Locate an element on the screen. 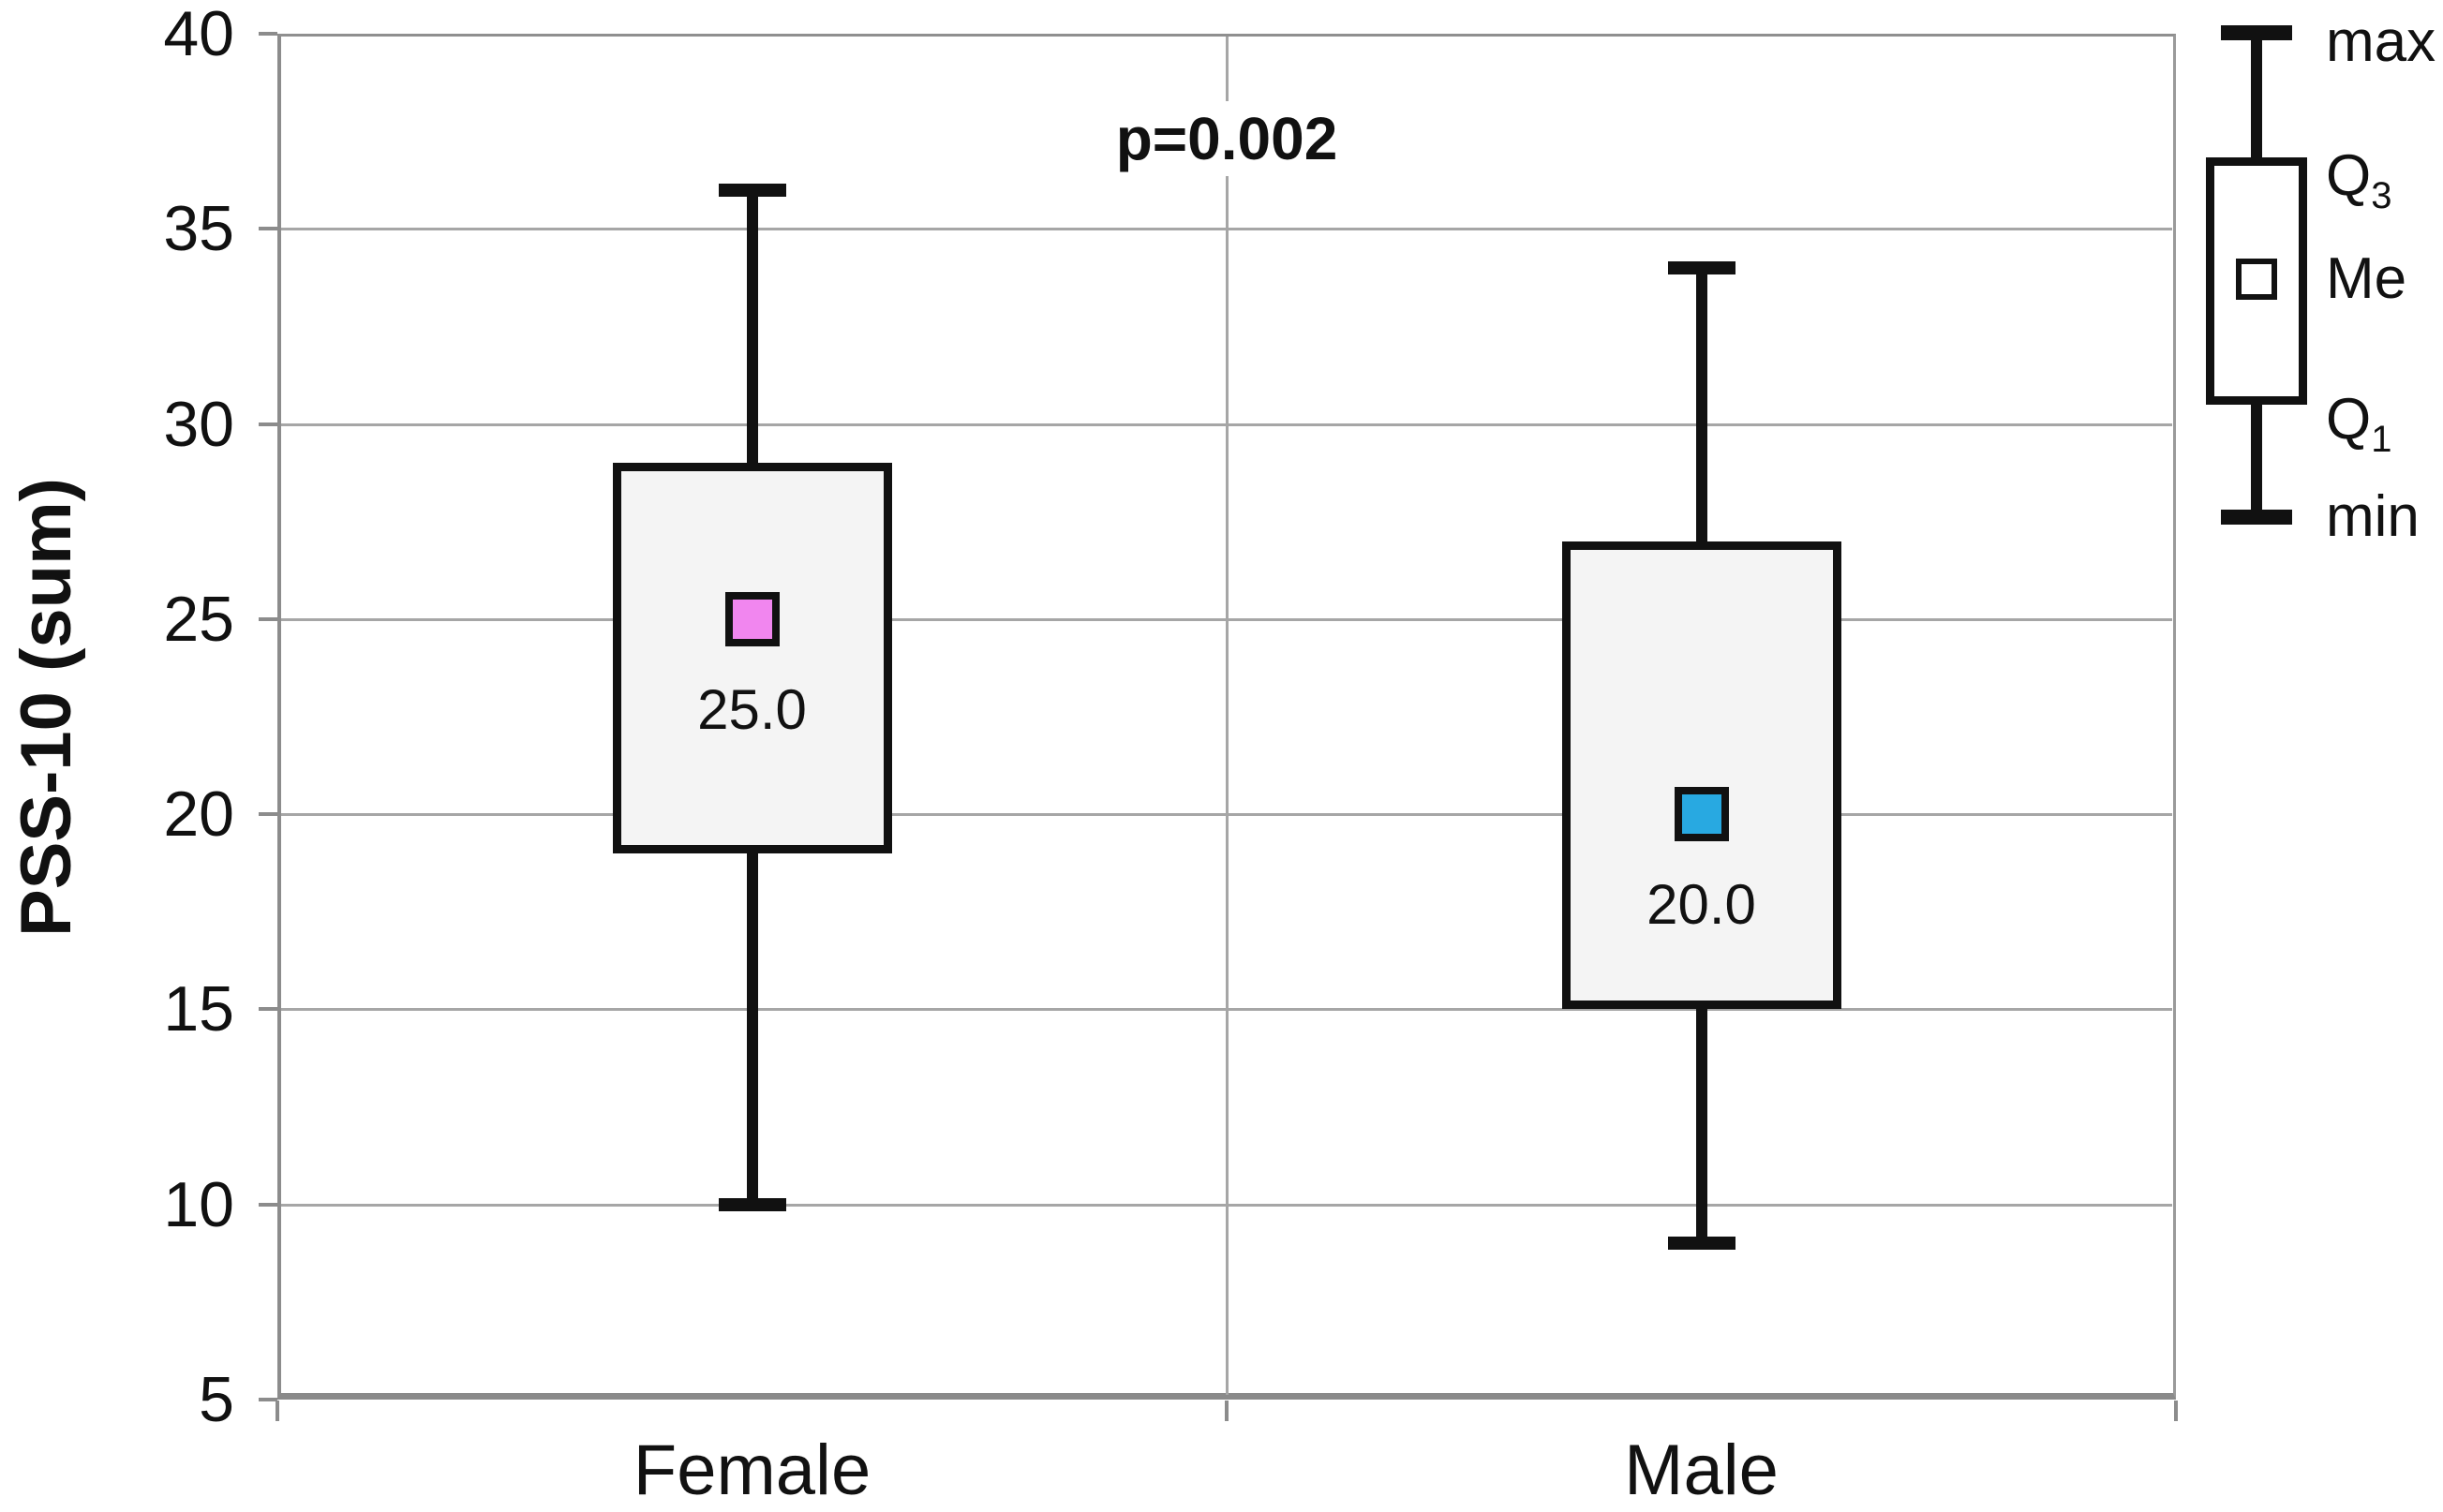 This screenshot has height=1512, width=2443. legend-median-marker is located at coordinates (2256, 279).